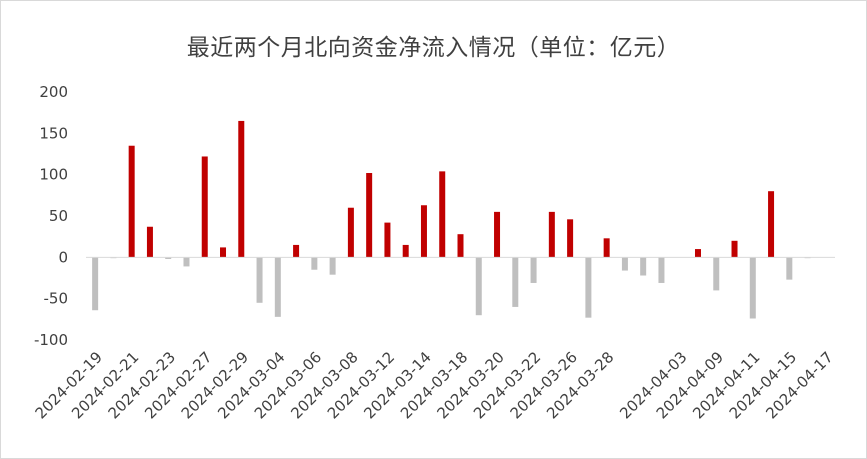 This screenshot has height=459, width=867. I want to click on y-tick-label: 200, so click(53, 92).